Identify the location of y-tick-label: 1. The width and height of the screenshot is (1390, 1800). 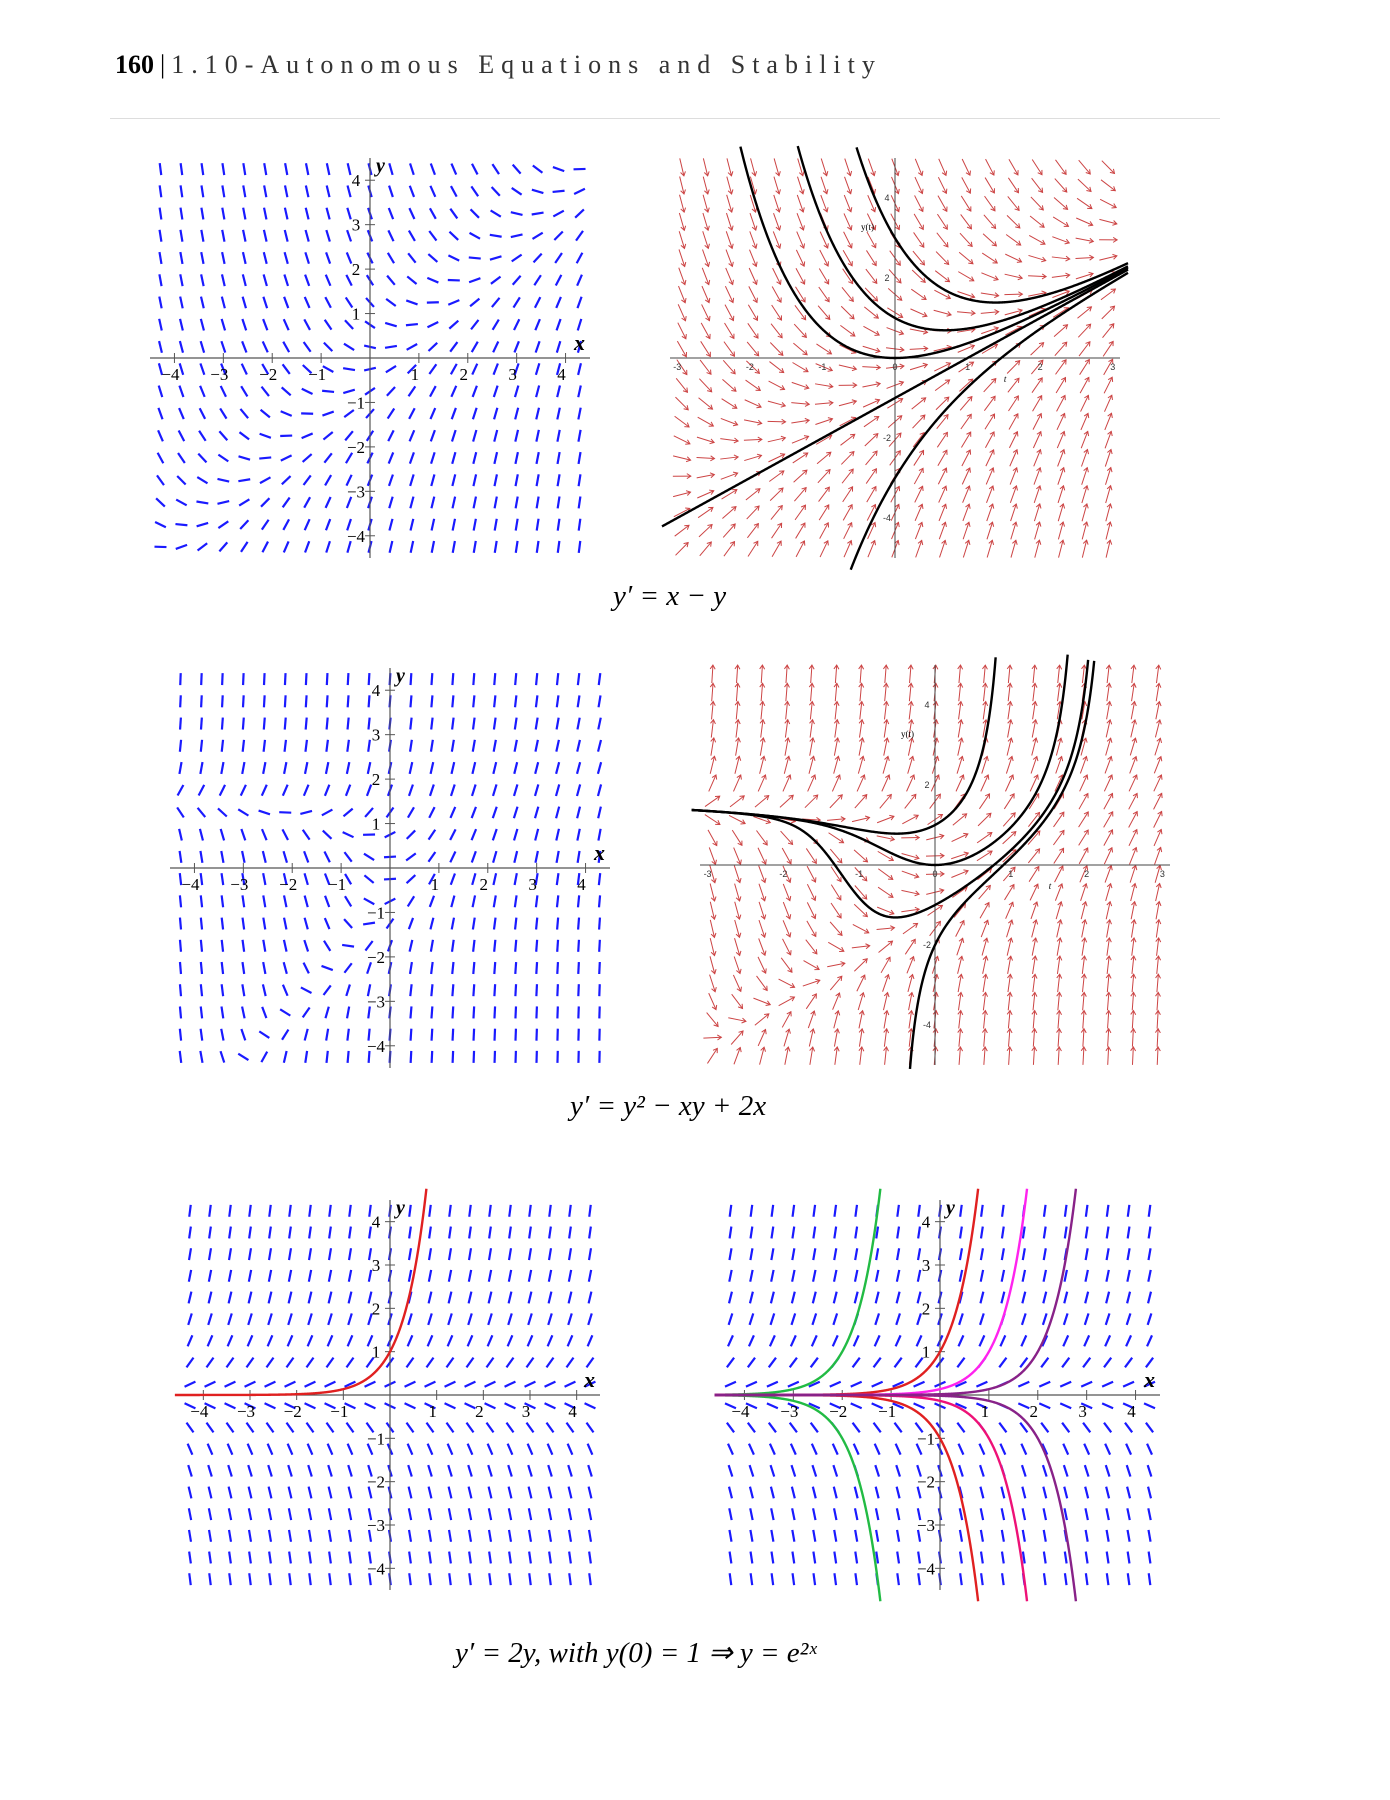
(356, 314).